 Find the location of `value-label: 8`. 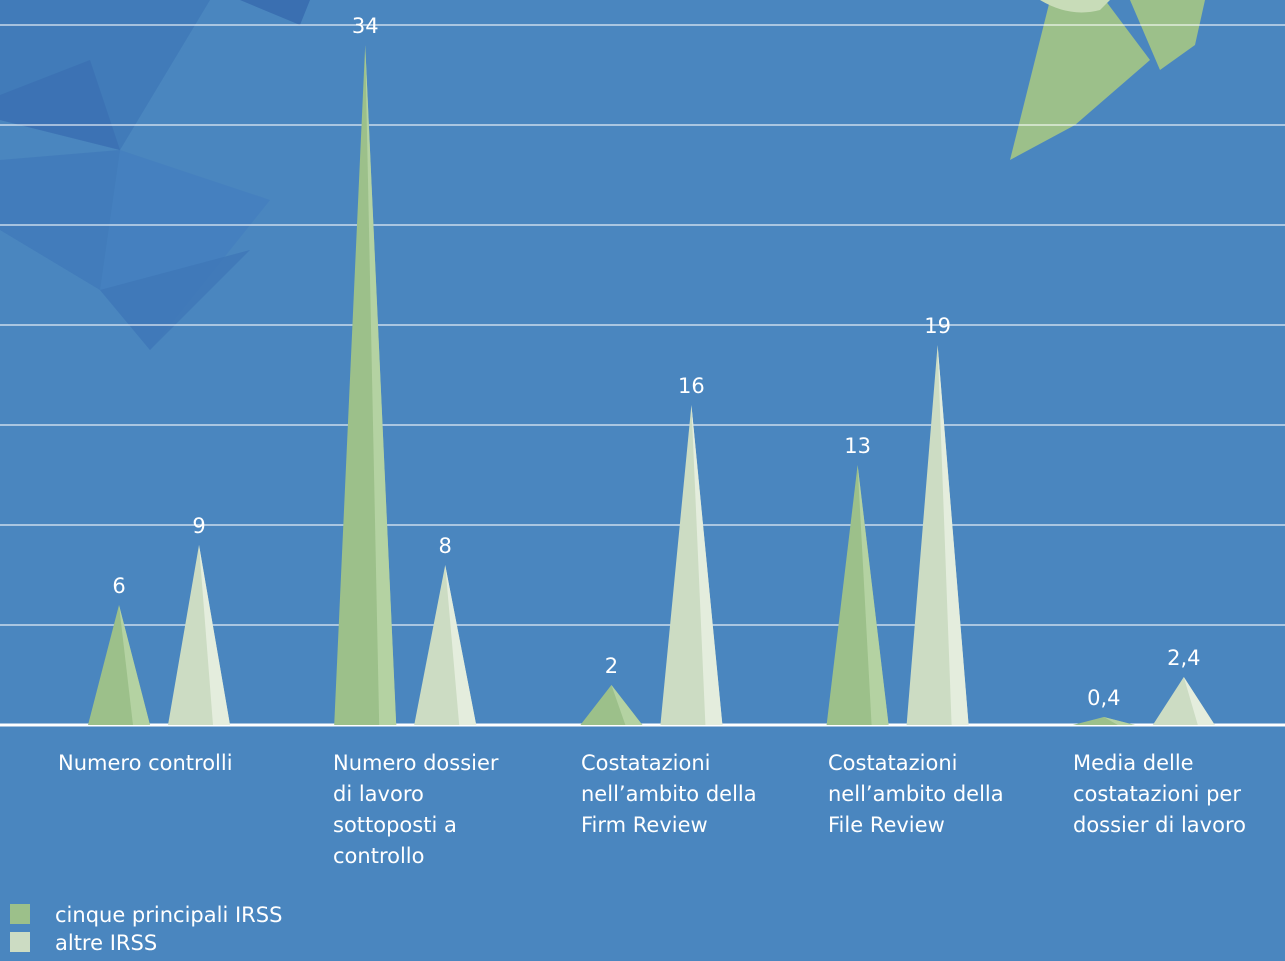

value-label: 8 is located at coordinates (445, 546).